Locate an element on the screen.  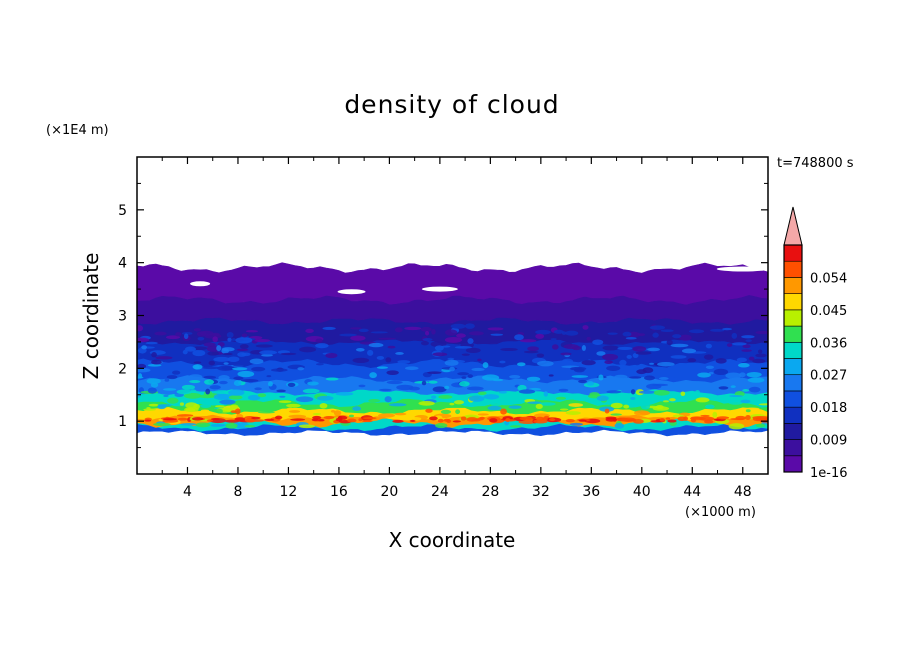
y-tick-label: 1 is located at coordinates (122, 422).